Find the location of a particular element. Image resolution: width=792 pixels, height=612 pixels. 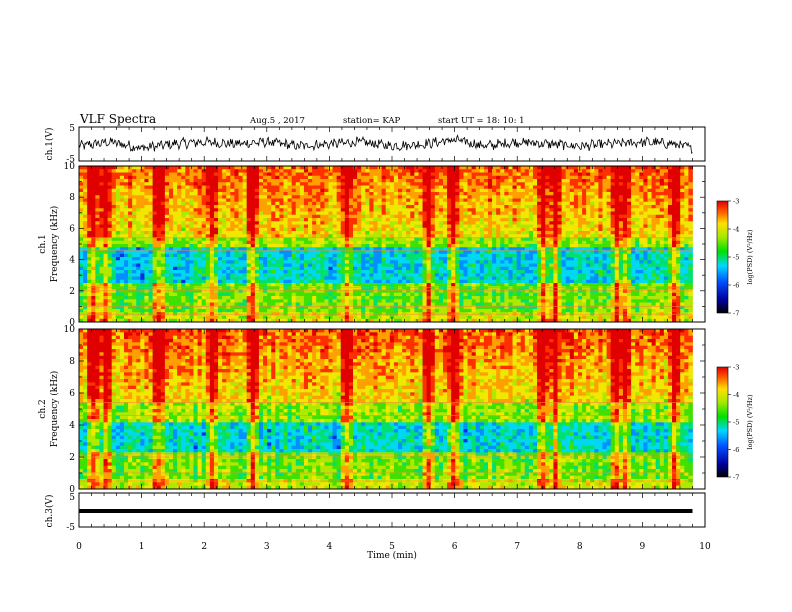

ch1-waveform-trace is located at coordinates (385, 144).